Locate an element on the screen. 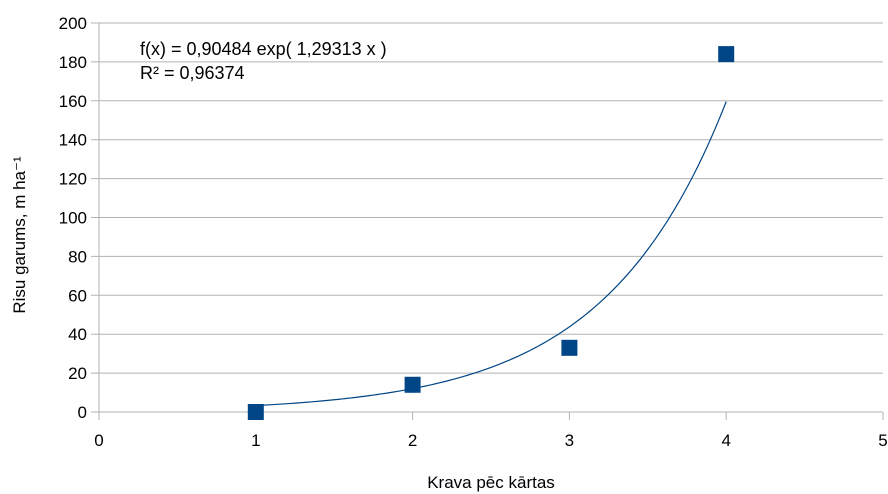 The height and width of the screenshot is (494, 888). y-axis-title: Risu garums, m ha⁻¹ is located at coordinates (19, 235).